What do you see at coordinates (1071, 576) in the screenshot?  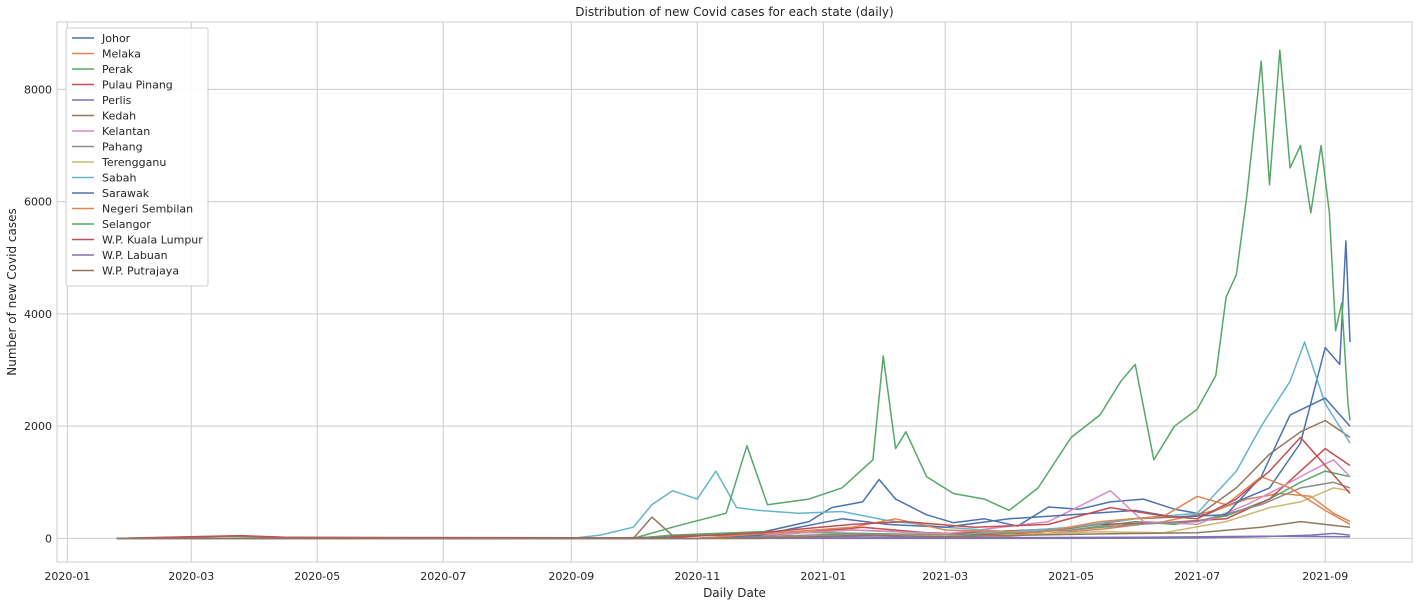 I see `x-tick-label: 2021-05` at bounding box center [1071, 576].